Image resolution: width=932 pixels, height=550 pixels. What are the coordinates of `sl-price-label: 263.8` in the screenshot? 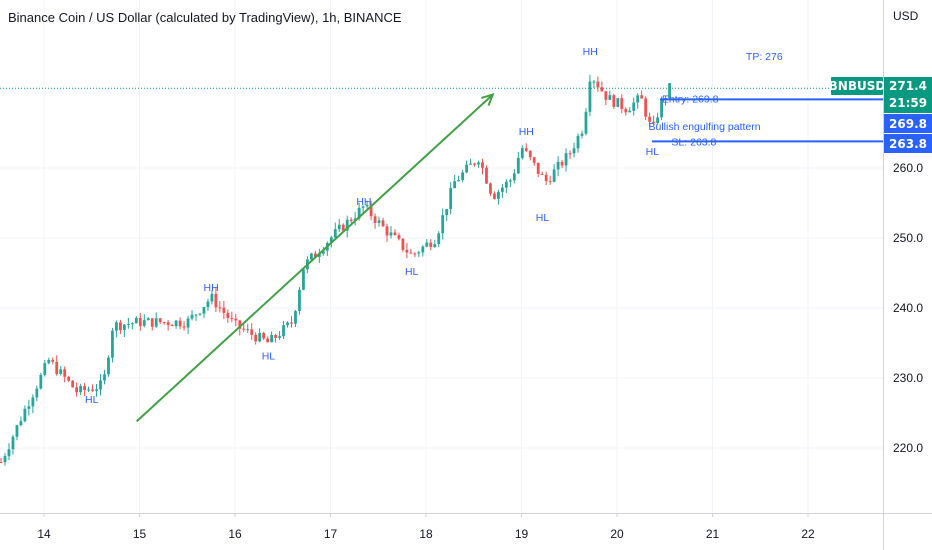 It's located at (908, 144).